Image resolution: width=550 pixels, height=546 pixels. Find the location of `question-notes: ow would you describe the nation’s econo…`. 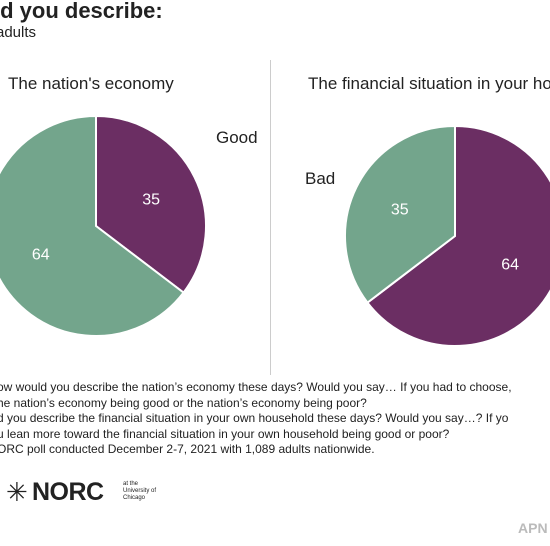

question-notes: ow would you describe the nation’s econo… is located at coordinates (256, 419).